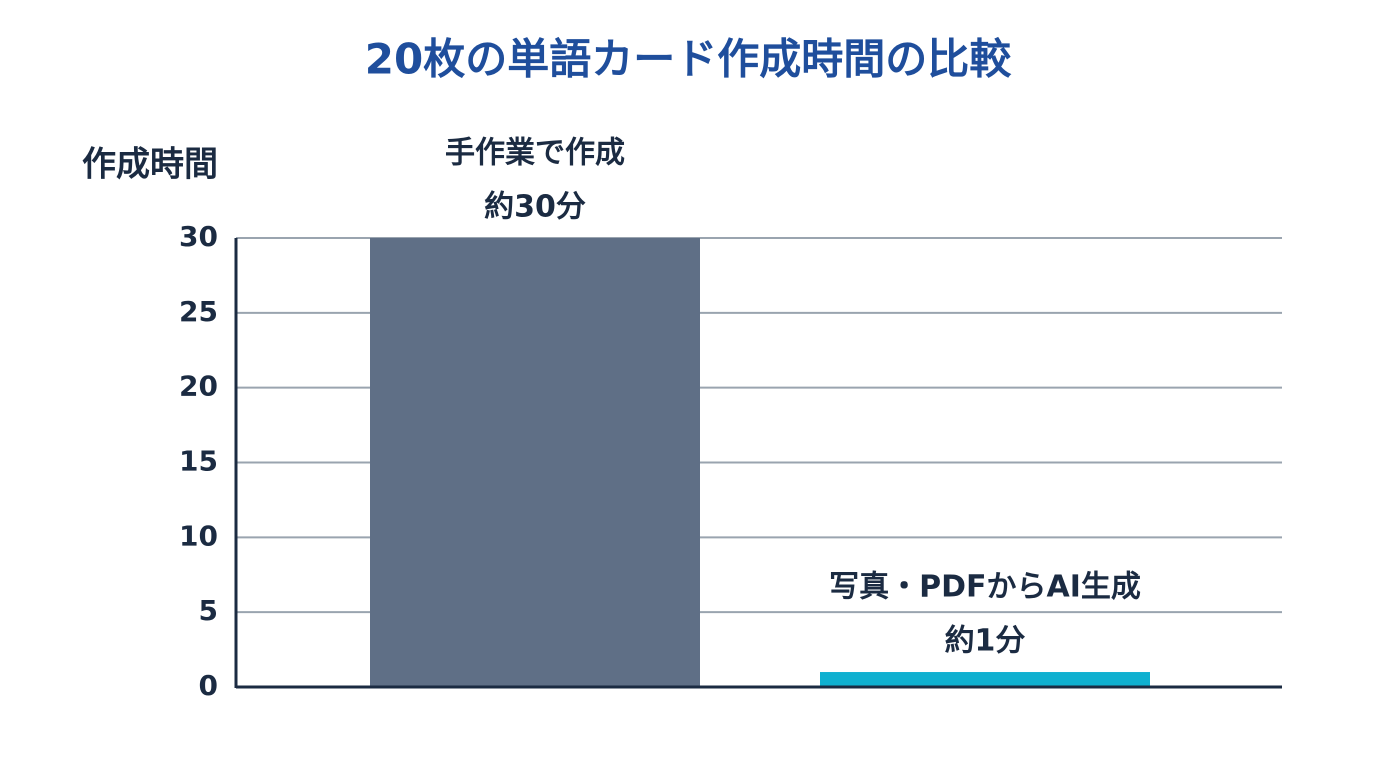 Image resolution: width=1376 pixels, height=768 pixels. What do you see at coordinates (208, 610) in the screenshot?
I see `y-tick-label: 5` at bounding box center [208, 610].